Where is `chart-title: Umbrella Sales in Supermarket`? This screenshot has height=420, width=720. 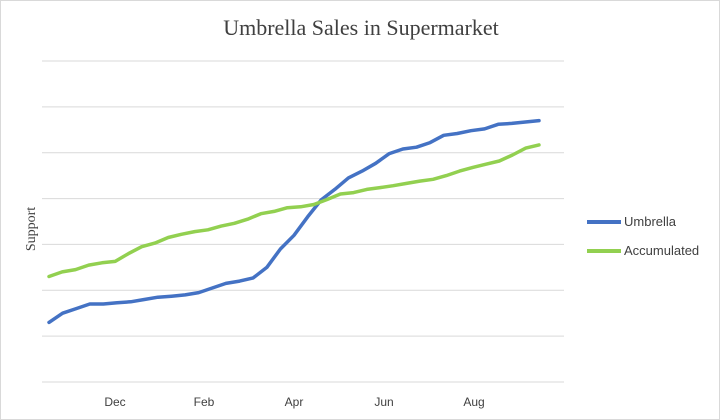 chart-title: Umbrella Sales in Supermarket is located at coordinates (361, 27).